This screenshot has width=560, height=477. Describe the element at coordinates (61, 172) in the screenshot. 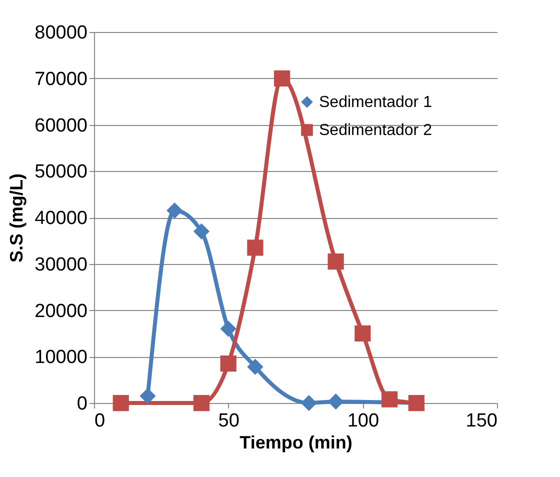

I see `y-tick-label: 50000` at that location.